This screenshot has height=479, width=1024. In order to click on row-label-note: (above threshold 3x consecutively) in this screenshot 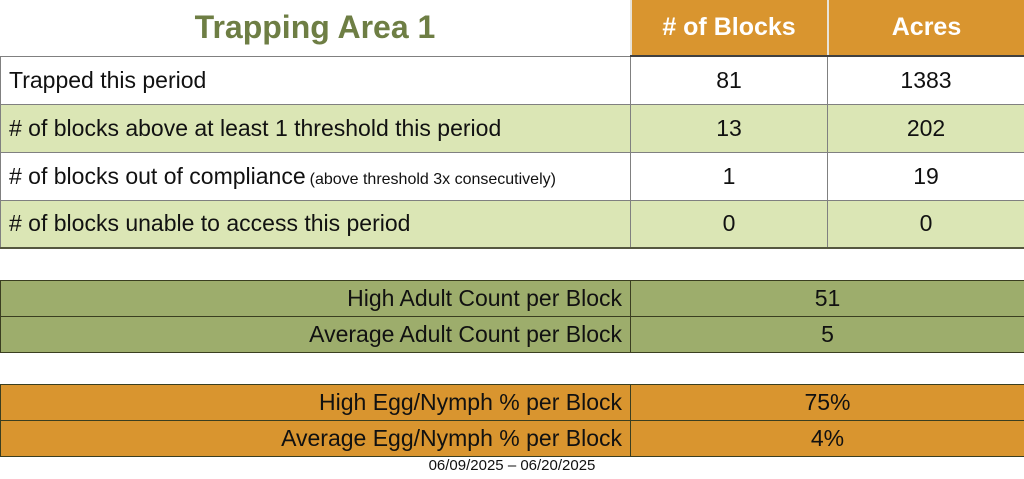, I will do `click(432, 179)`.